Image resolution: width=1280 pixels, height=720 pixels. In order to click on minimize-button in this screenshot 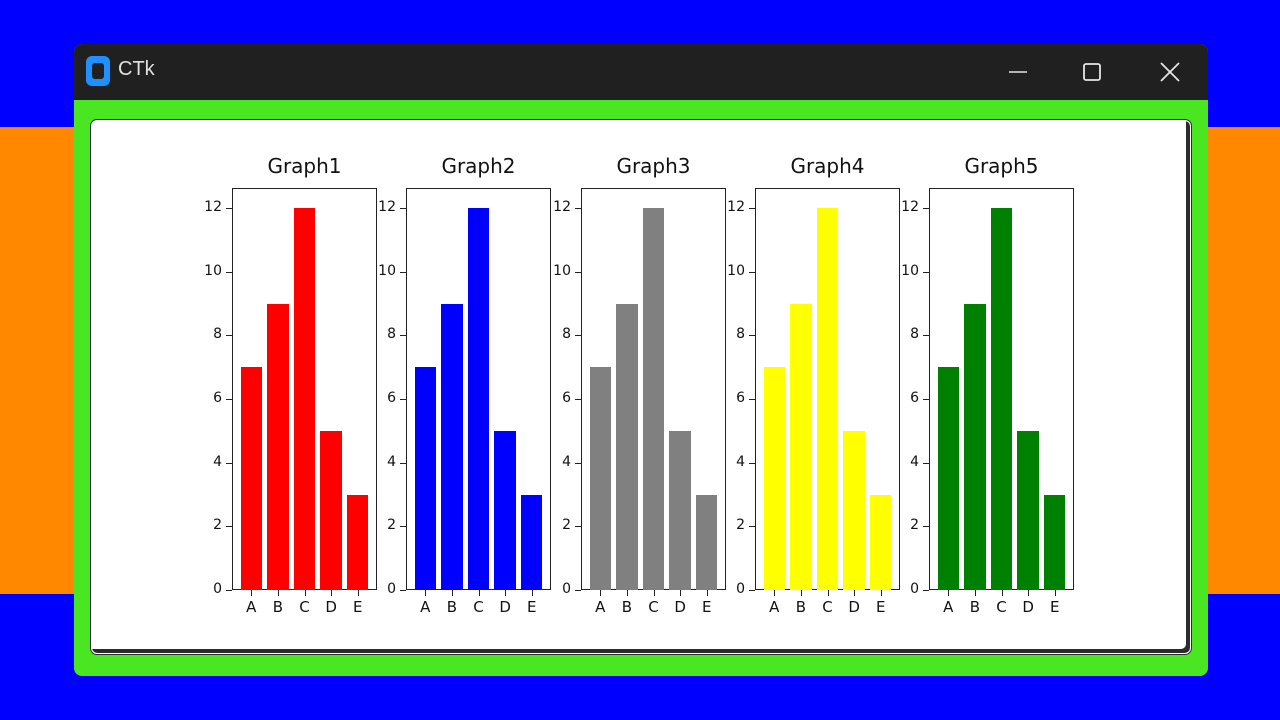, I will do `click(1018, 72)`.